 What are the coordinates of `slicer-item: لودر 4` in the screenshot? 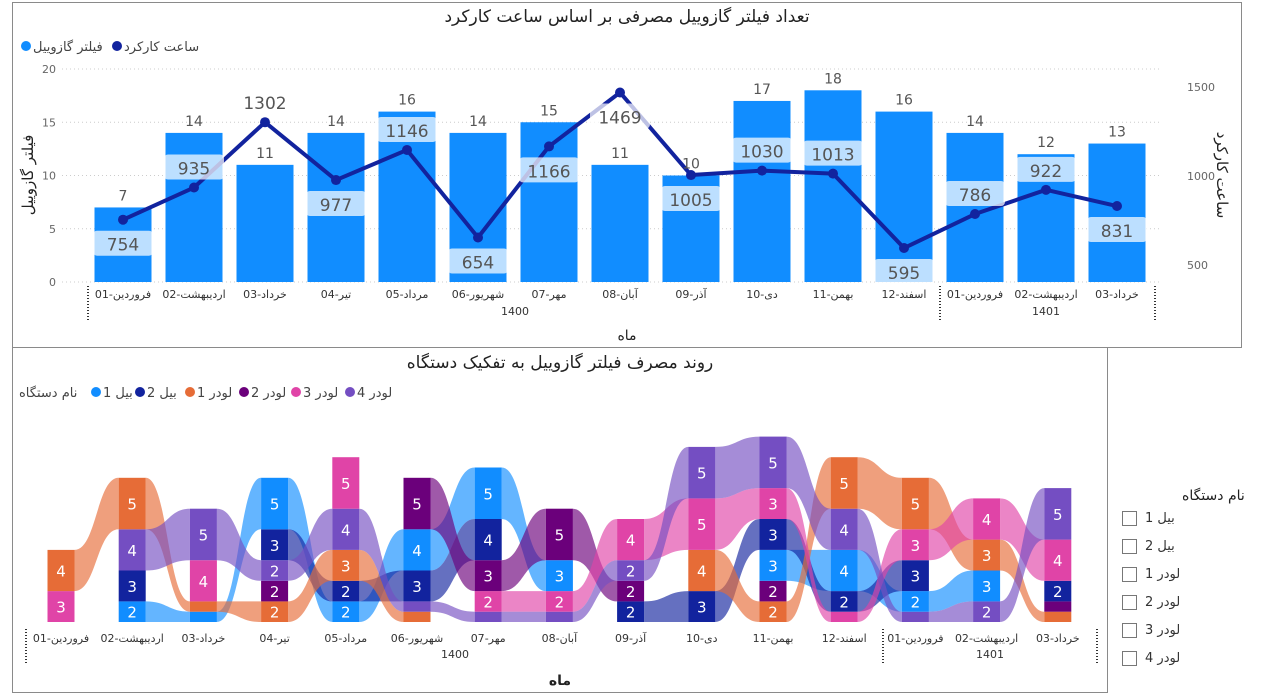 It's located at (1197, 658).